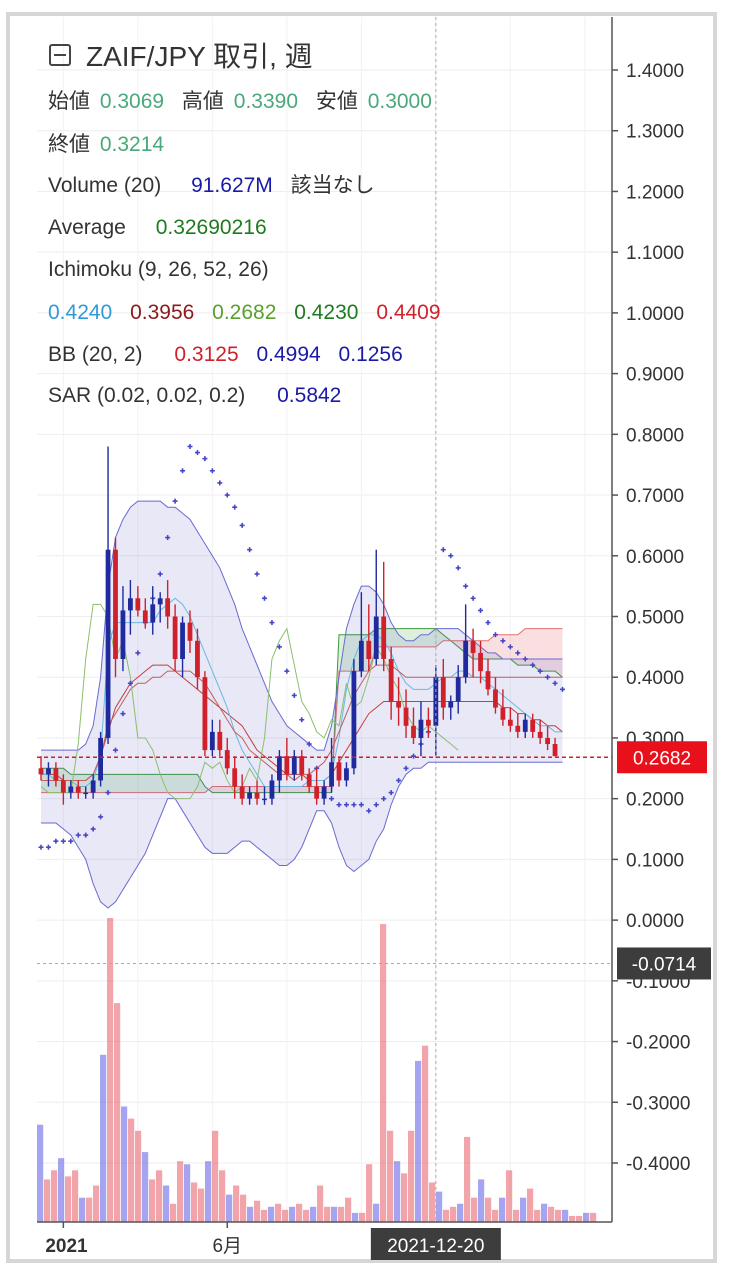 The width and height of the screenshot is (750, 1272). Describe the element at coordinates (211, 185) in the screenshot. I see `volume-row: Volume (20) 91.627M 該当なし` at that location.